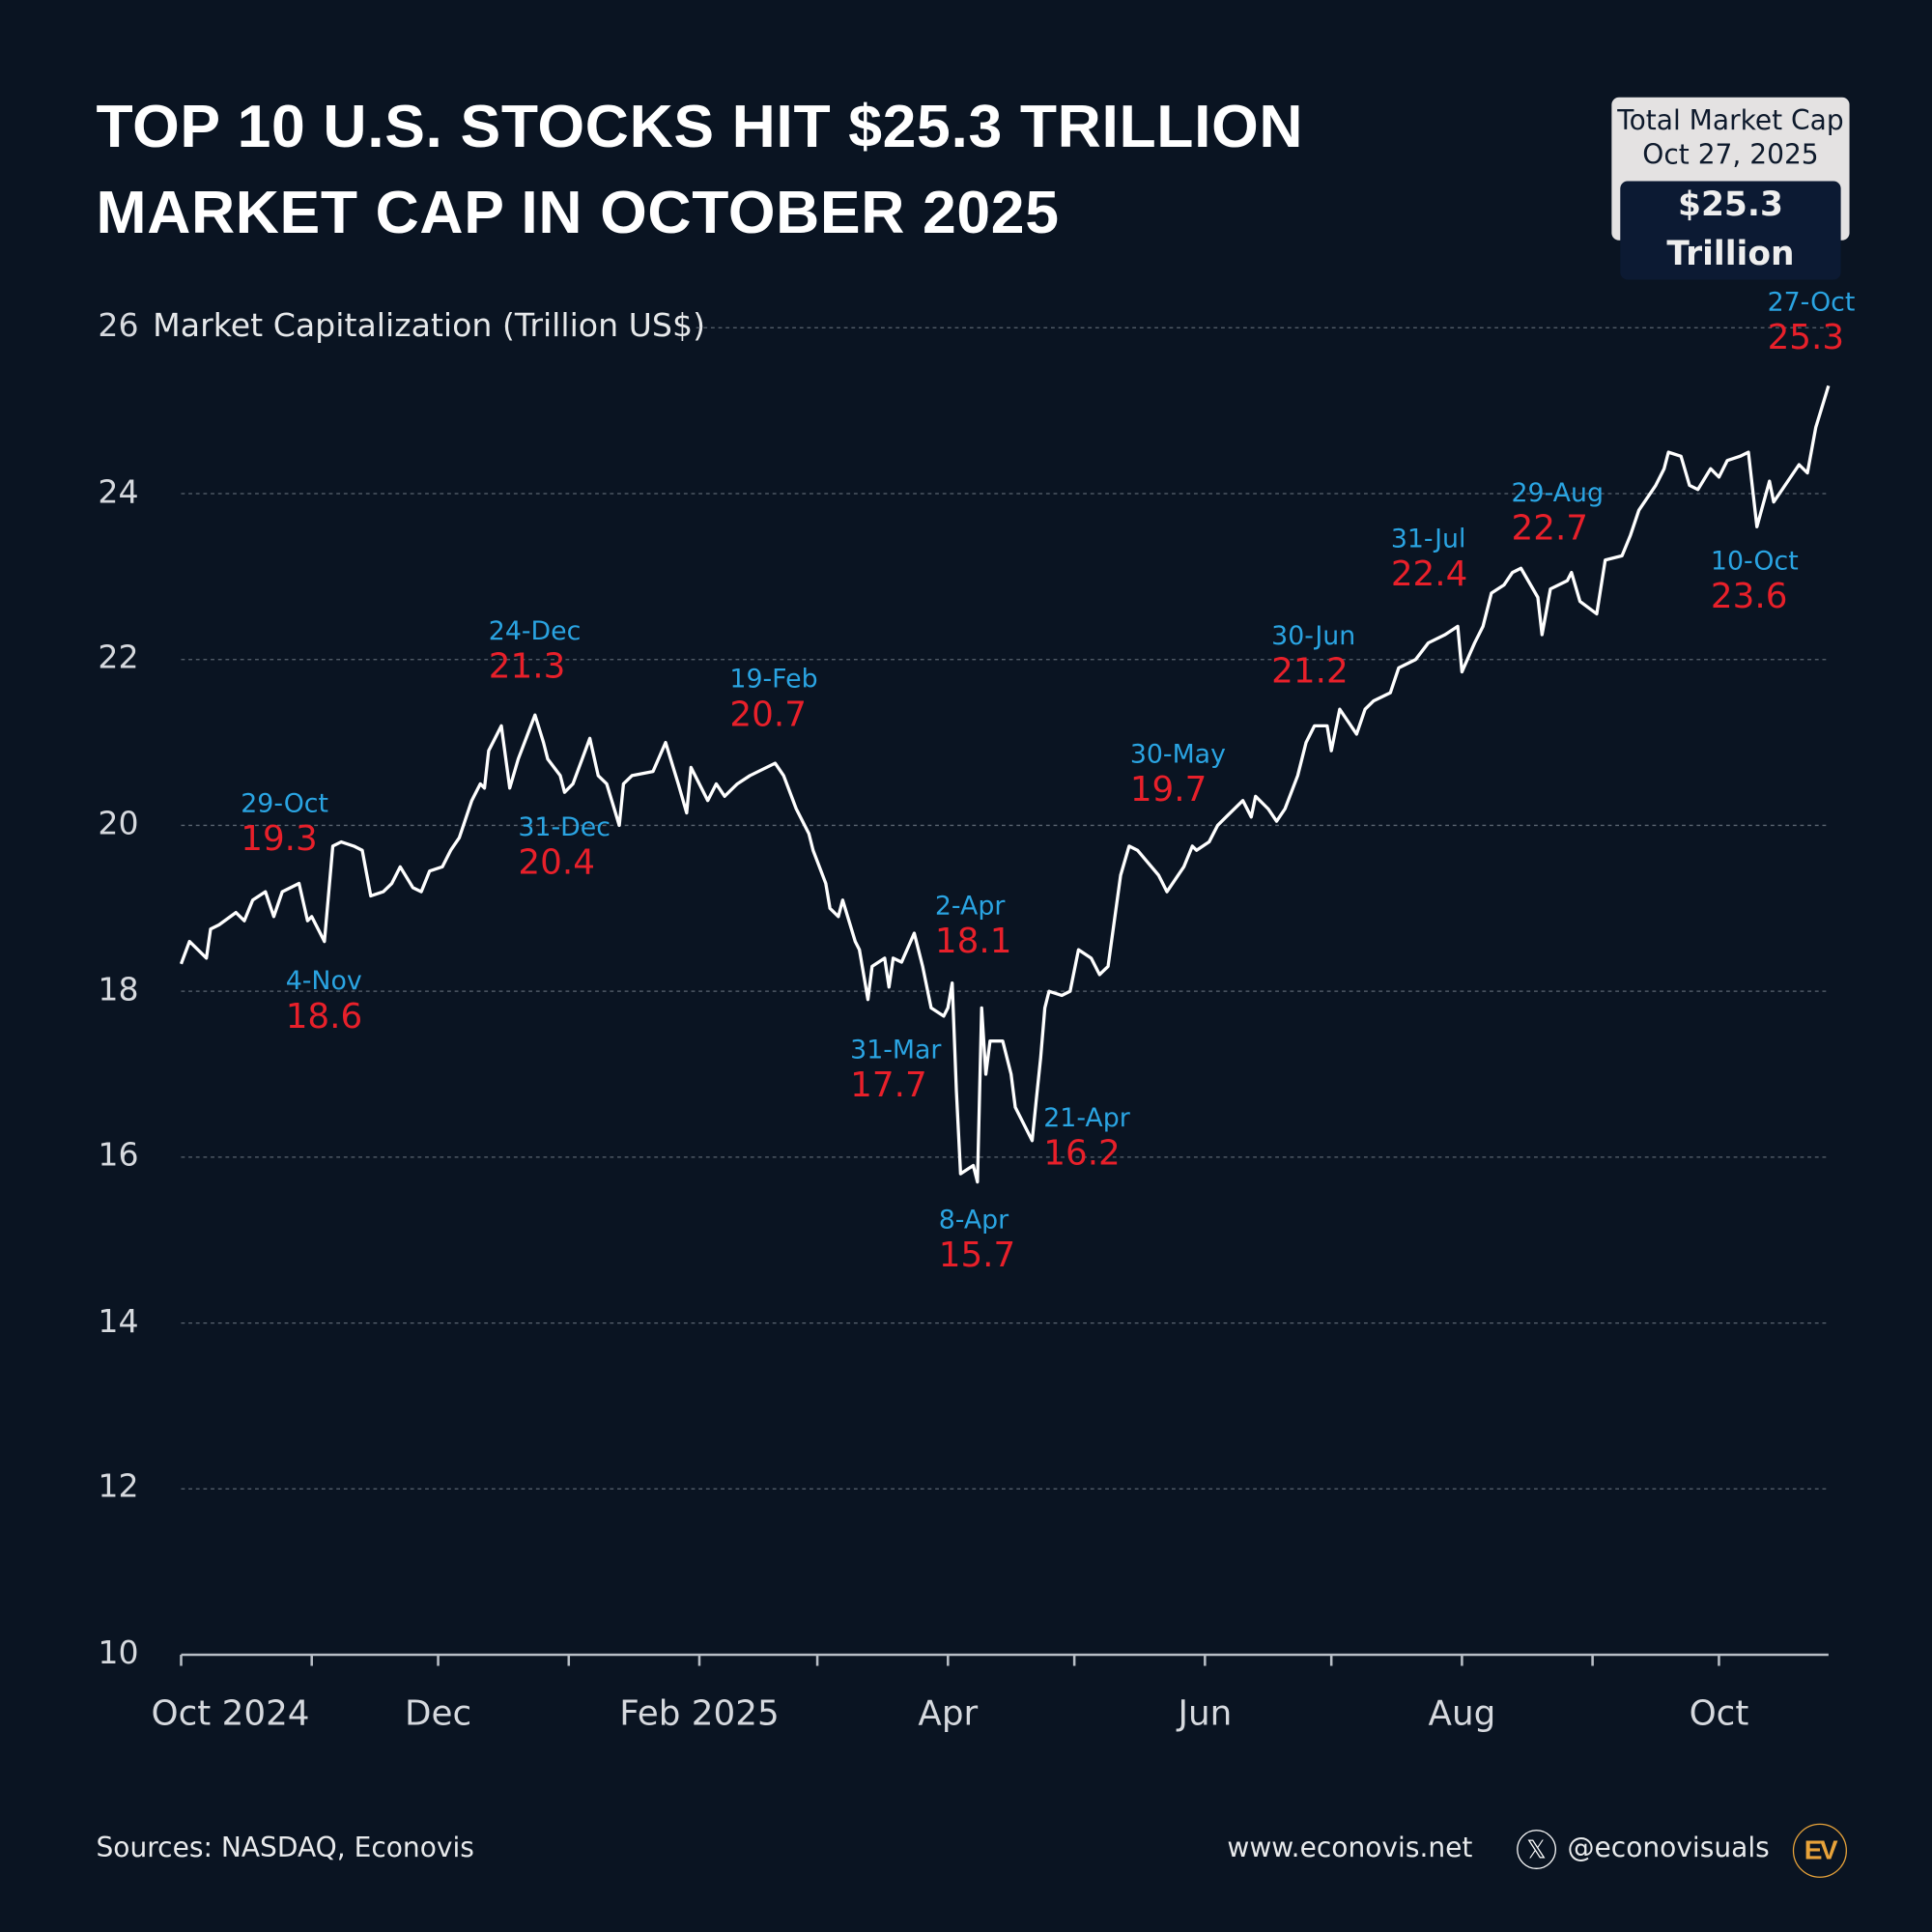 The image size is (1932, 1932). I want to click on annotation: 31-Mar 17.7, so click(895, 1070).